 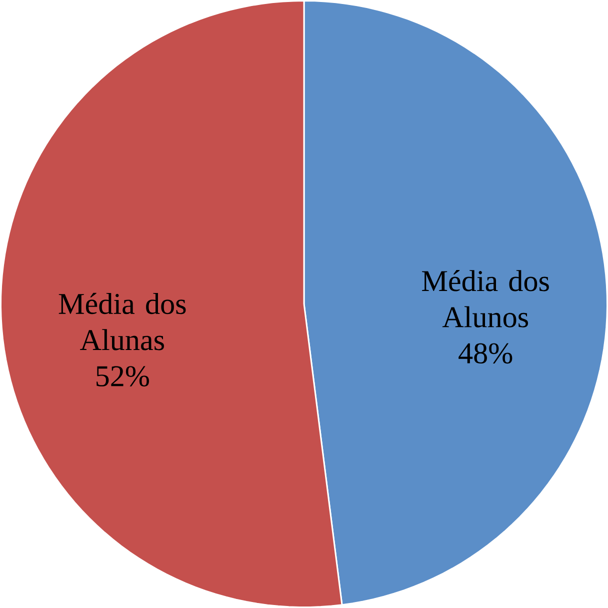 I want to click on data-label: 48%, so click(x=485, y=353).